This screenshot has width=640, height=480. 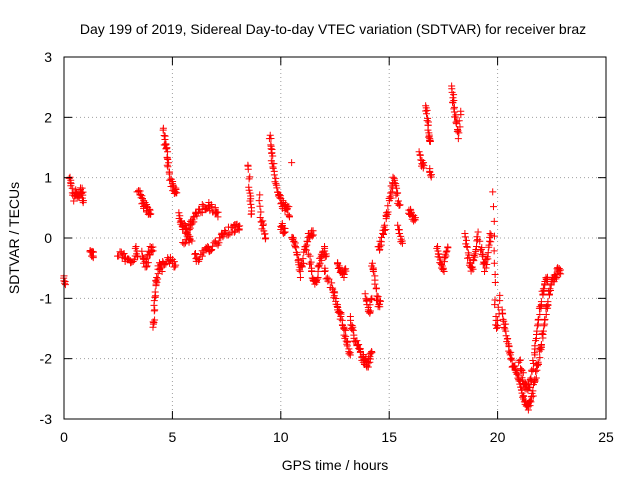 What do you see at coordinates (173, 437) in the screenshot?
I see `x-tick-label: 5` at bounding box center [173, 437].